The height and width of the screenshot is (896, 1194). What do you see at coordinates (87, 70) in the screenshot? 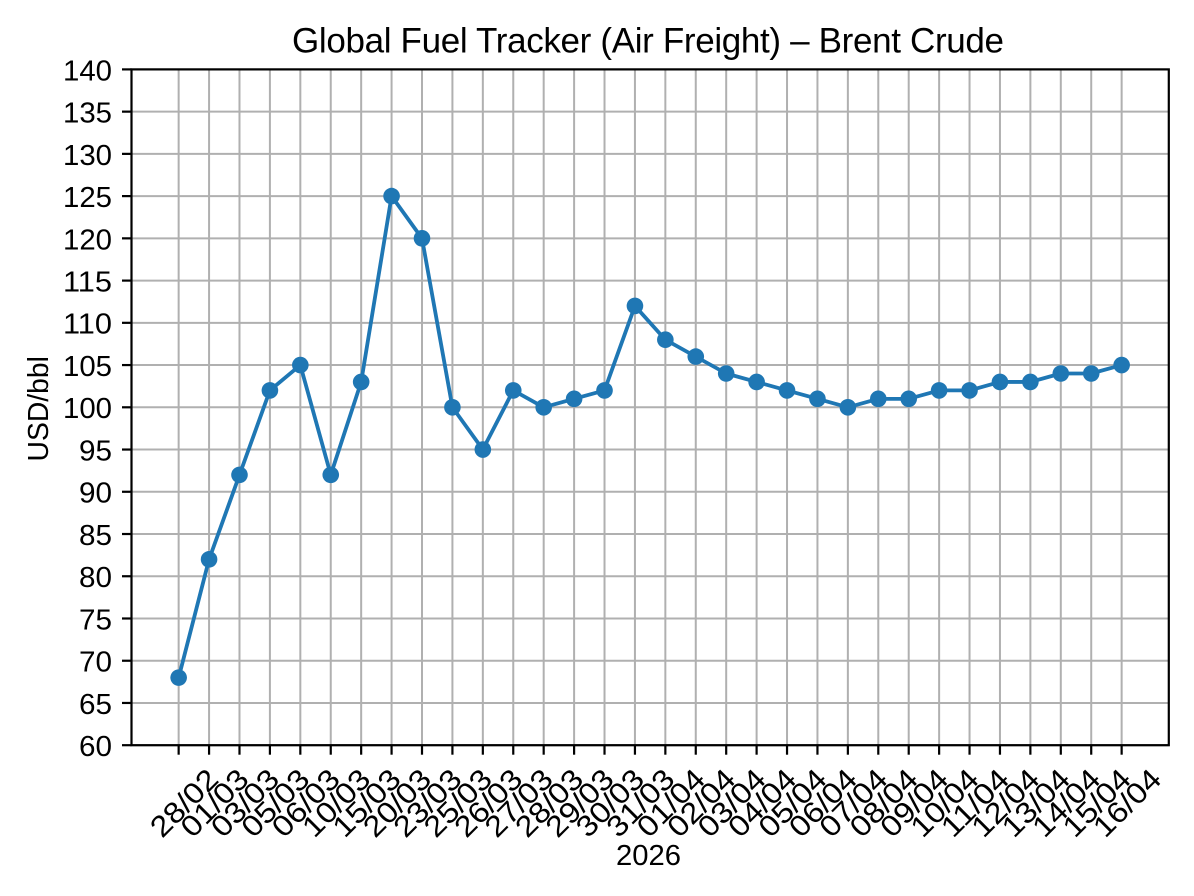
I see `svg-text: 140` at bounding box center [87, 70].